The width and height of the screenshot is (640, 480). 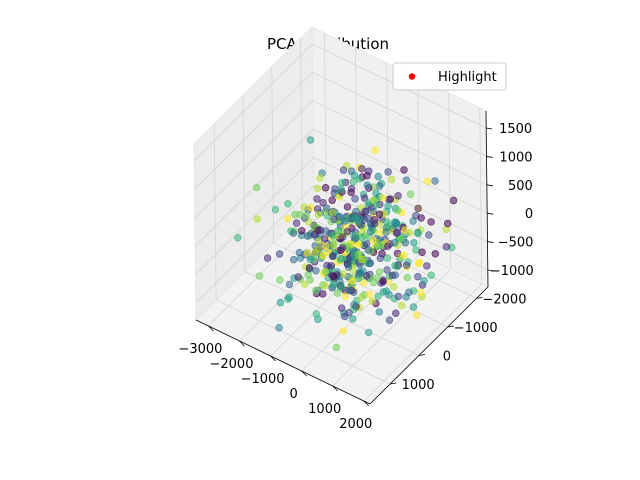 I want to click on x-tick-label: −1000, so click(x=263, y=379).